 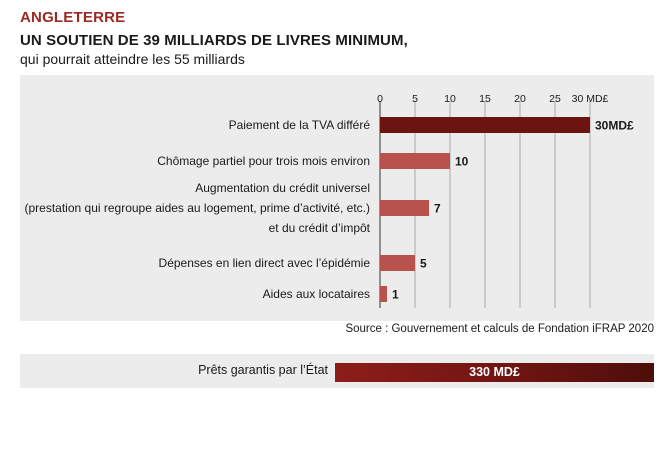 I want to click on category-label: Chômage partiel pour trois mois environ, so click(x=263, y=161).